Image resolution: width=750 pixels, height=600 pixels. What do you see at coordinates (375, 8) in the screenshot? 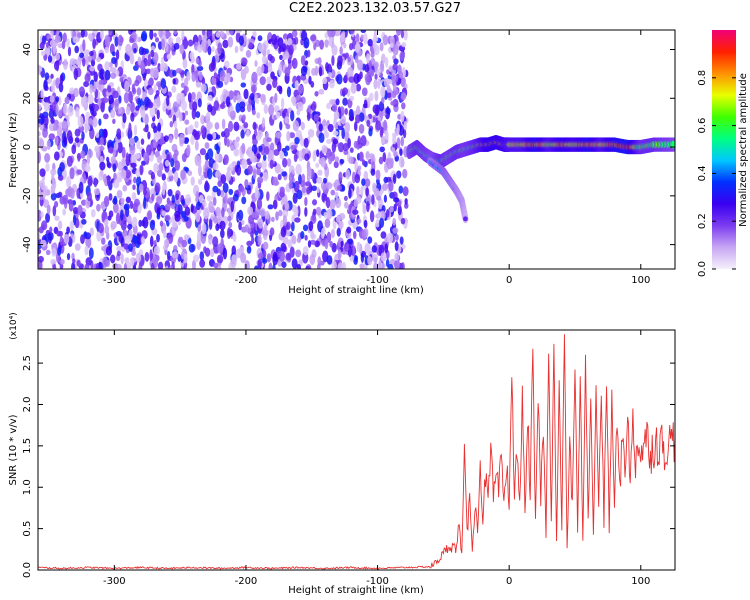
I see `figure-title: C2E2.2023.132.03.57.G27` at bounding box center [375, 8].